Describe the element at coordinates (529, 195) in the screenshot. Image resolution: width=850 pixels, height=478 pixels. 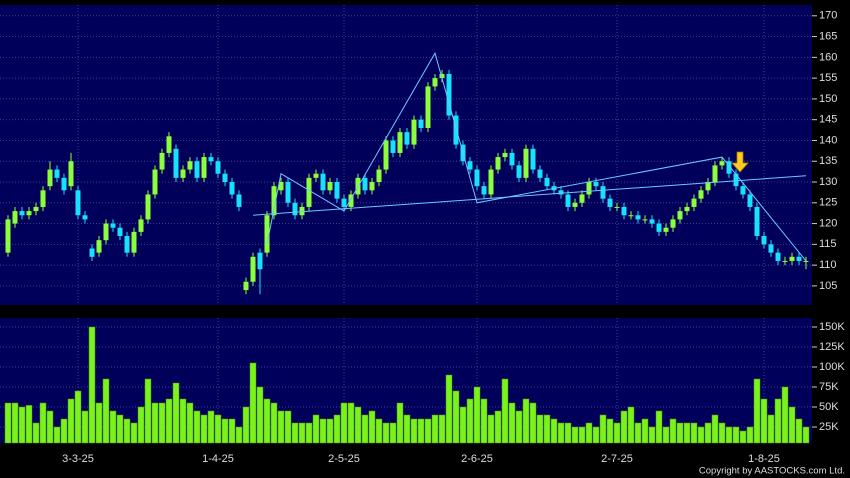
I see `trend-line` at that location.